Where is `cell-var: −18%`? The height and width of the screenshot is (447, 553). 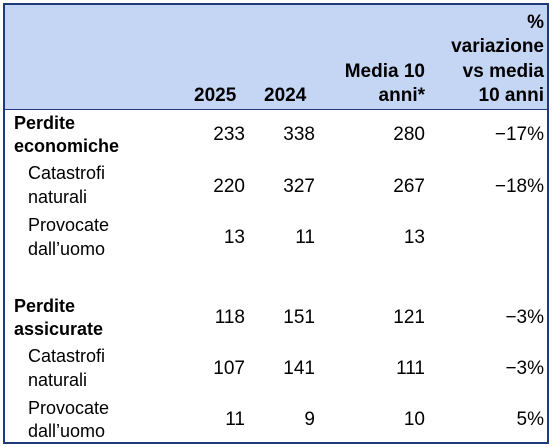 cell-var: −18% is located at coordinates (519, 186).